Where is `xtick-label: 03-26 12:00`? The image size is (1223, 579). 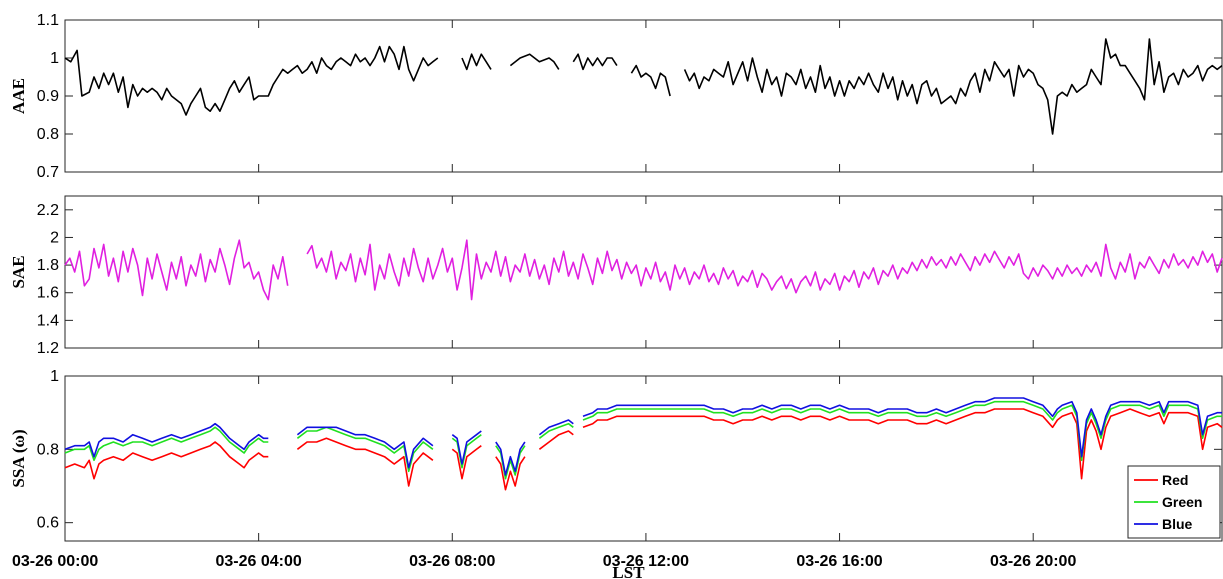
xtick-label: 03-26 12:00 is located at coordinates (646, 561).